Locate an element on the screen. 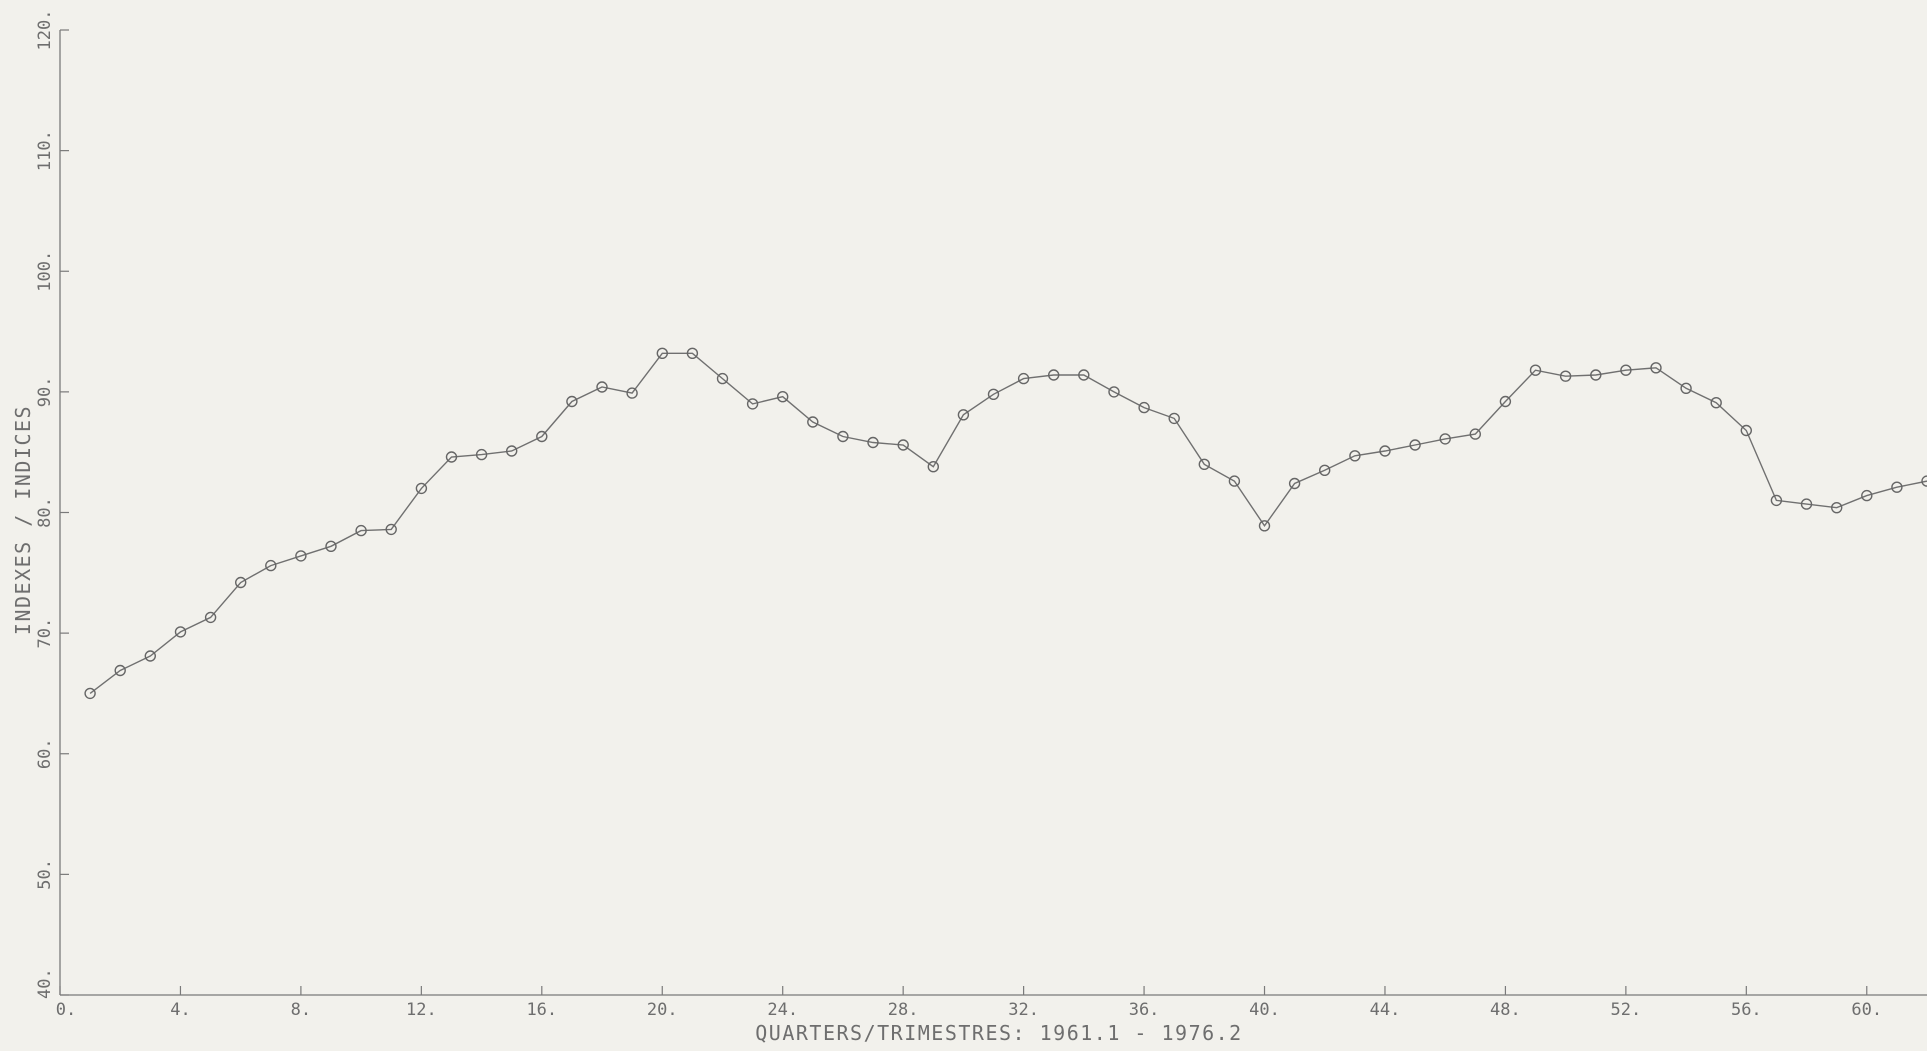 Image resolution: width=1927 pixels, height=1051 pixels. x-axis-label: QUARTERS/TRIMESTRES: 1961.1 - 1976.2 is located at coordinates (998, 1033).